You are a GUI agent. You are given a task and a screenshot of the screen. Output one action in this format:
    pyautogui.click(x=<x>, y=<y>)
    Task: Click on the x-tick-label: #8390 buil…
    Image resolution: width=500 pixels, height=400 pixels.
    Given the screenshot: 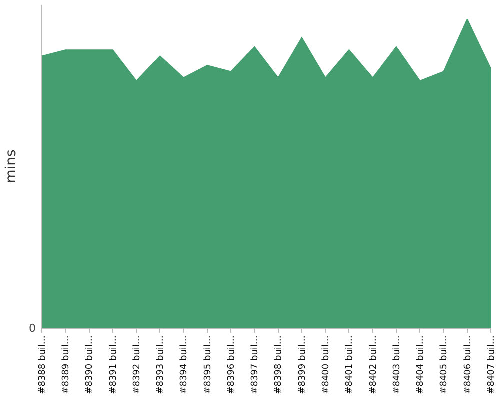 What is the action you would take?
    pyautogui.click(x=90, y=365)
    